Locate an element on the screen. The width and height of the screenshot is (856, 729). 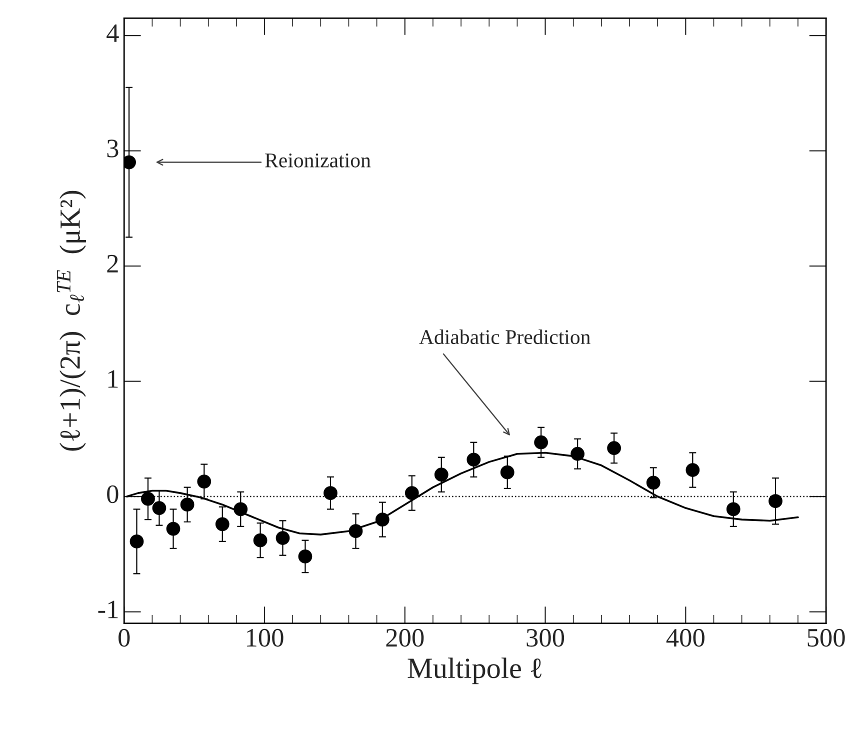
y-tick-label: 1 is located at coordinates (113, 379).